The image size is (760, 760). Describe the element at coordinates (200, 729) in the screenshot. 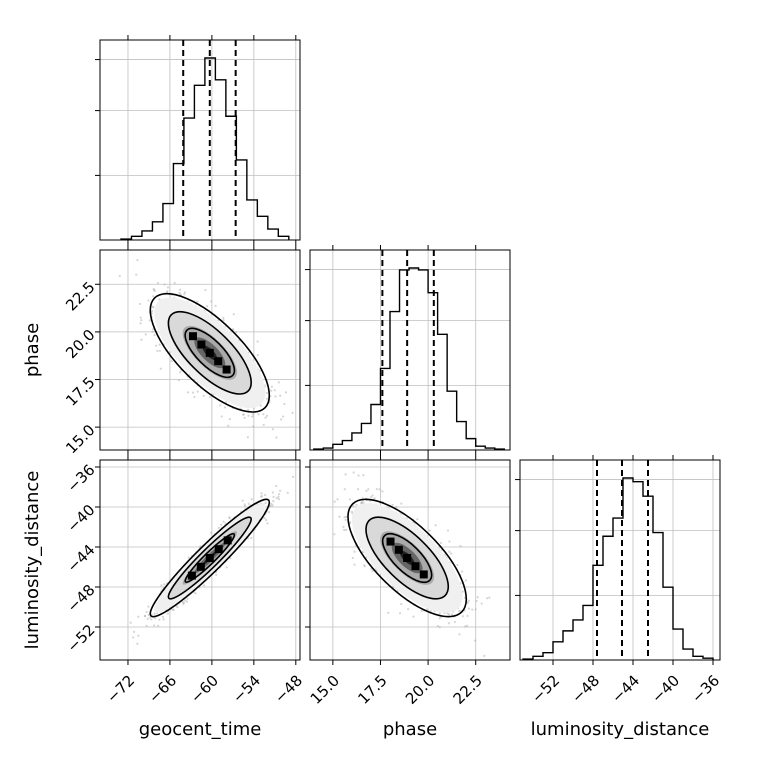

I see `x-axis-label-geocent_time: geocent_time` at that location.